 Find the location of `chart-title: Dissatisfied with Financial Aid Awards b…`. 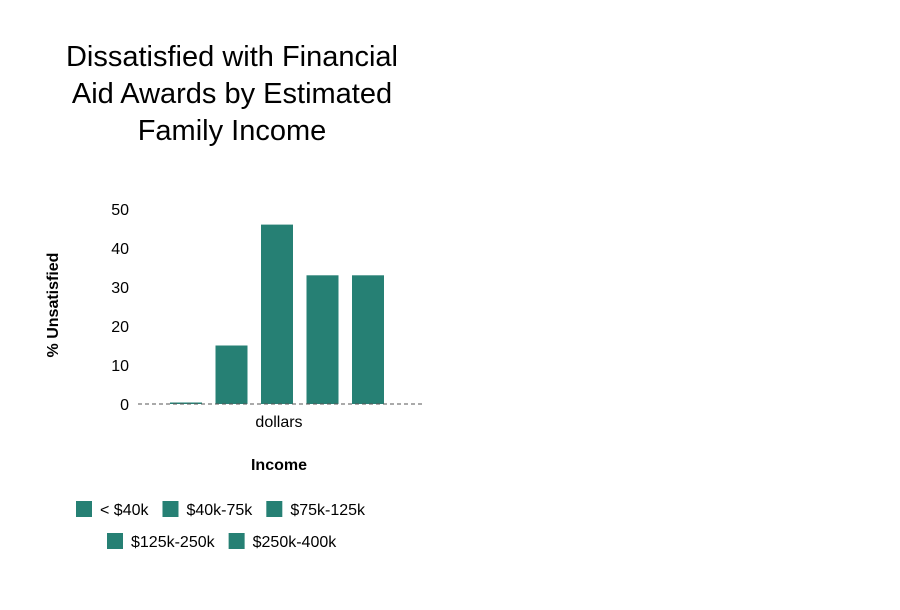

chart-title: Dissatisfied with Financial Aid Awards b… is located at coordinates (232, 94).